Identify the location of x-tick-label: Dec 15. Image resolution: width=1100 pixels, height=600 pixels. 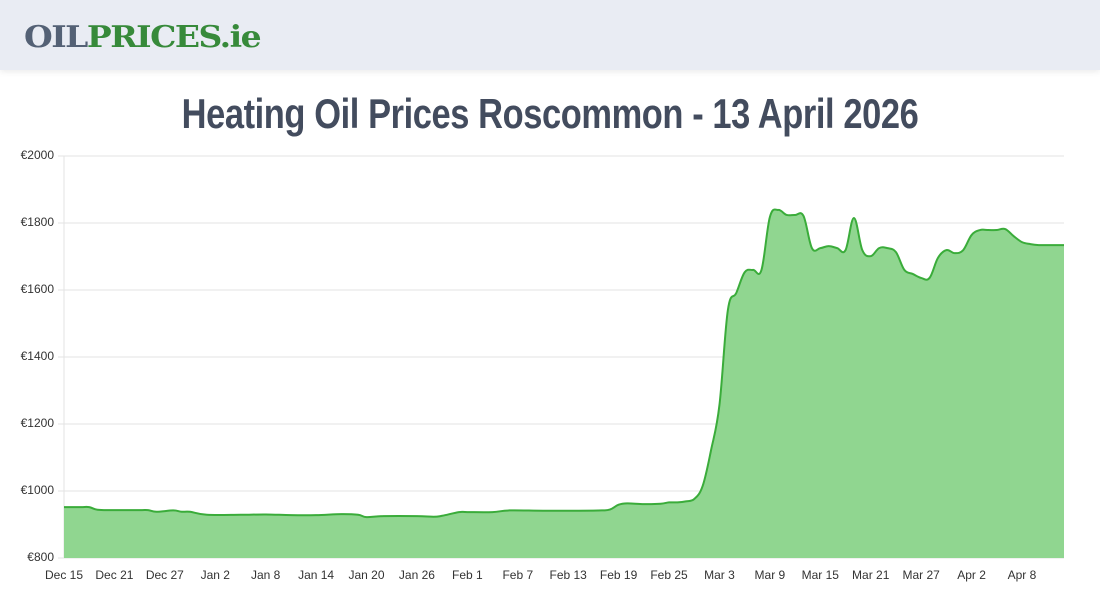
(64, 575).